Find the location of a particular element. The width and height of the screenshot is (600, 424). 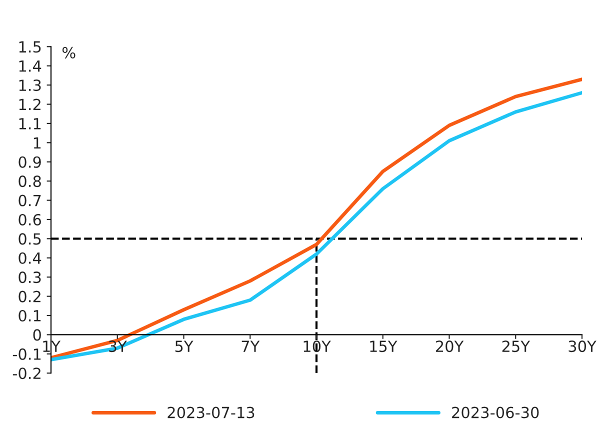

y-tick-label: -0.1 is located at coordinates (26, 354).